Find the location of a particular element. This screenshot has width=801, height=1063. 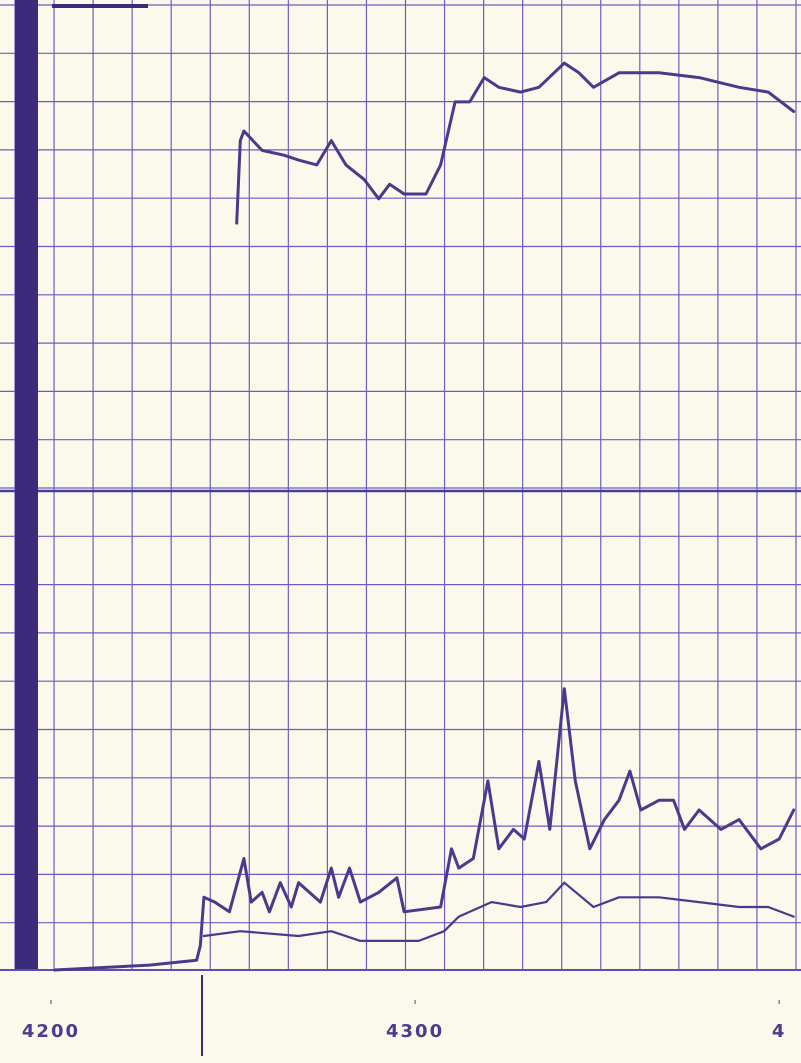

x-tick-label: 4 is located at coordinates (779, 1031).